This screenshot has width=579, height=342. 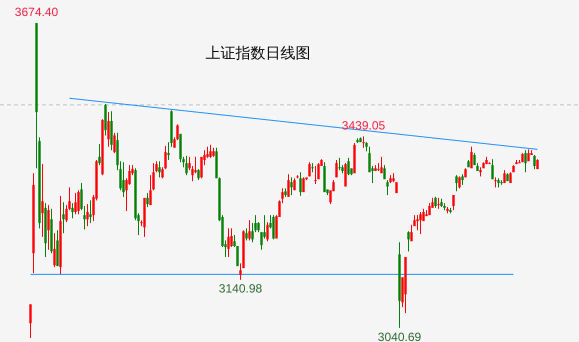 What do you see at coordinates (400, 336) in the screenshot?
I see `annotation: 3040.69` at bounding box center [400, 336].